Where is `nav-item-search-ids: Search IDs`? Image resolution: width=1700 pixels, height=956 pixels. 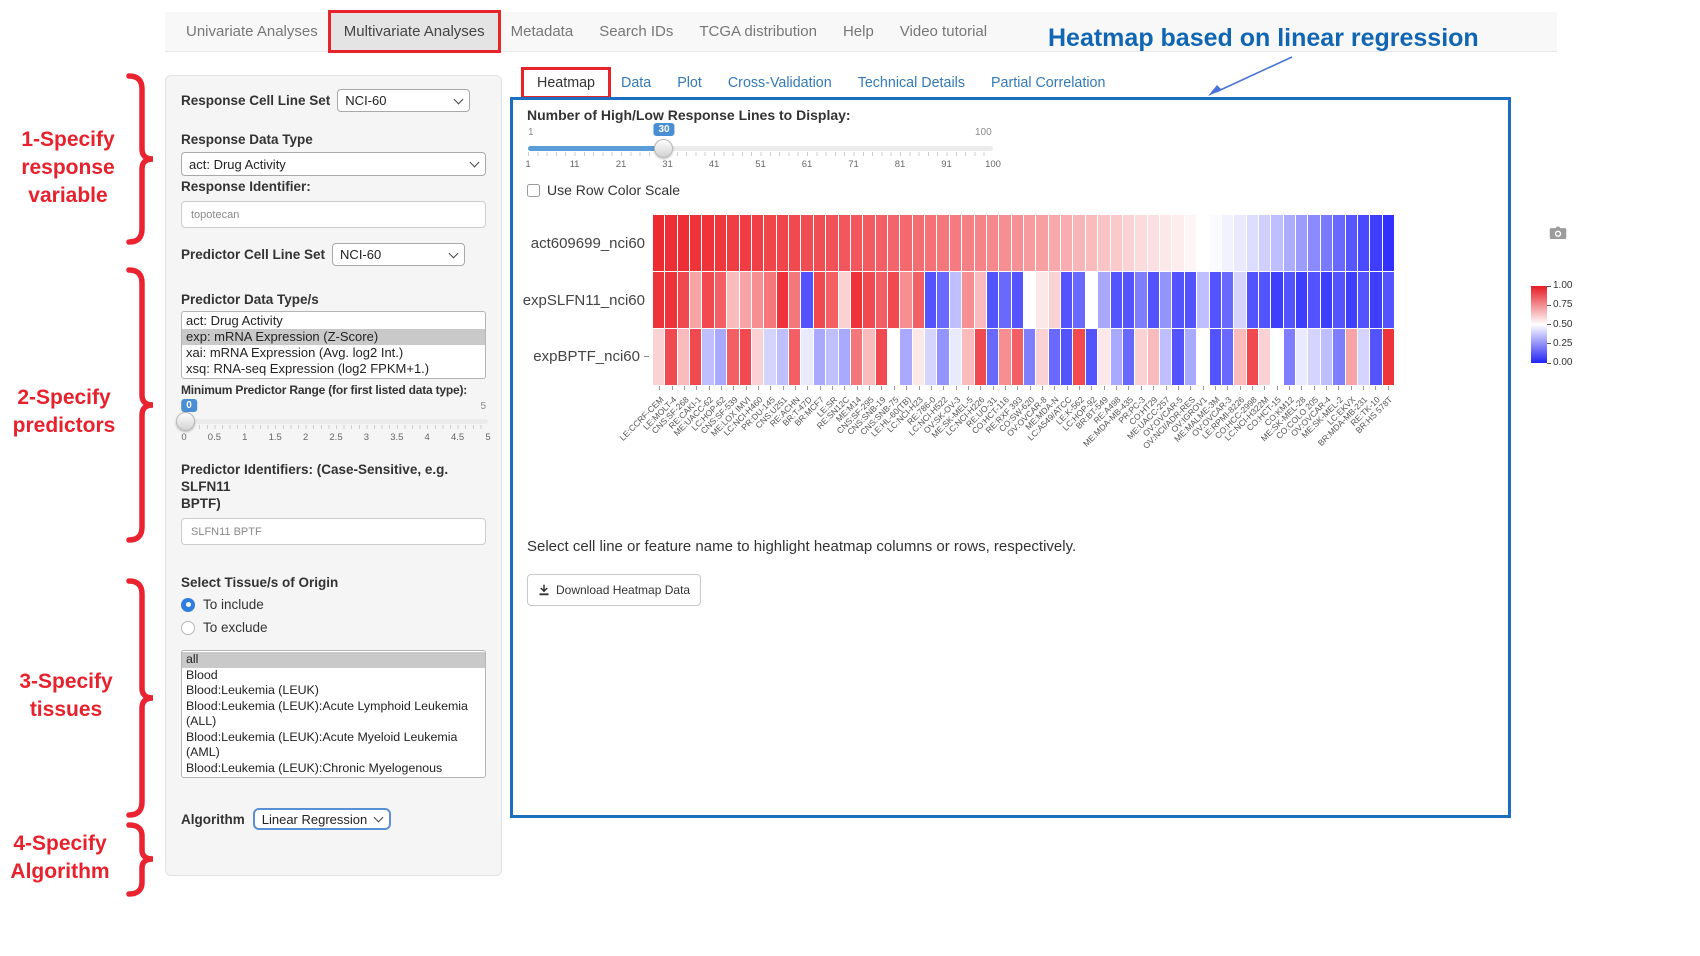 nav-item-search-ids: Search IDs is located at coordinates (636, 31).